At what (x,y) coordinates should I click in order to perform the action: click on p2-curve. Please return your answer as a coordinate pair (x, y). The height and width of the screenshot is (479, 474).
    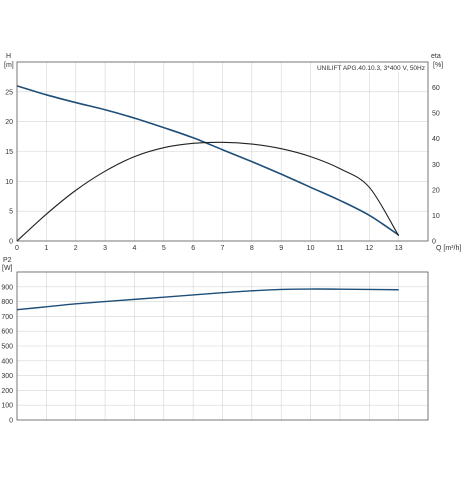
    Looking at the image, I should click on (207, 299).